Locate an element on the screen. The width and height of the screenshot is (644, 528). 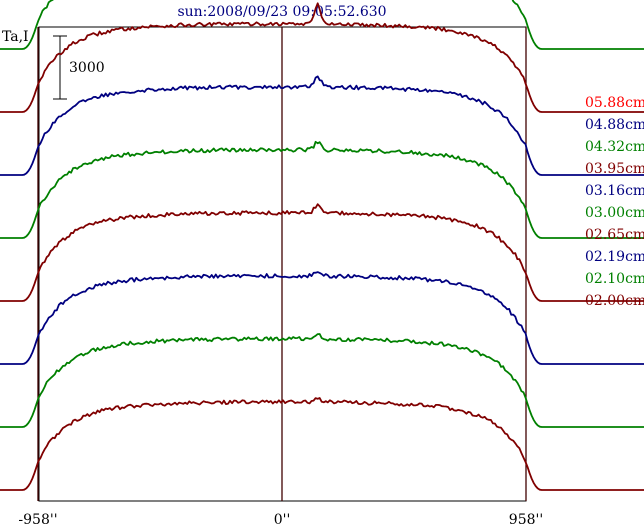
legend-entry-2: 04.32cm is located at coordinates (614, 147).